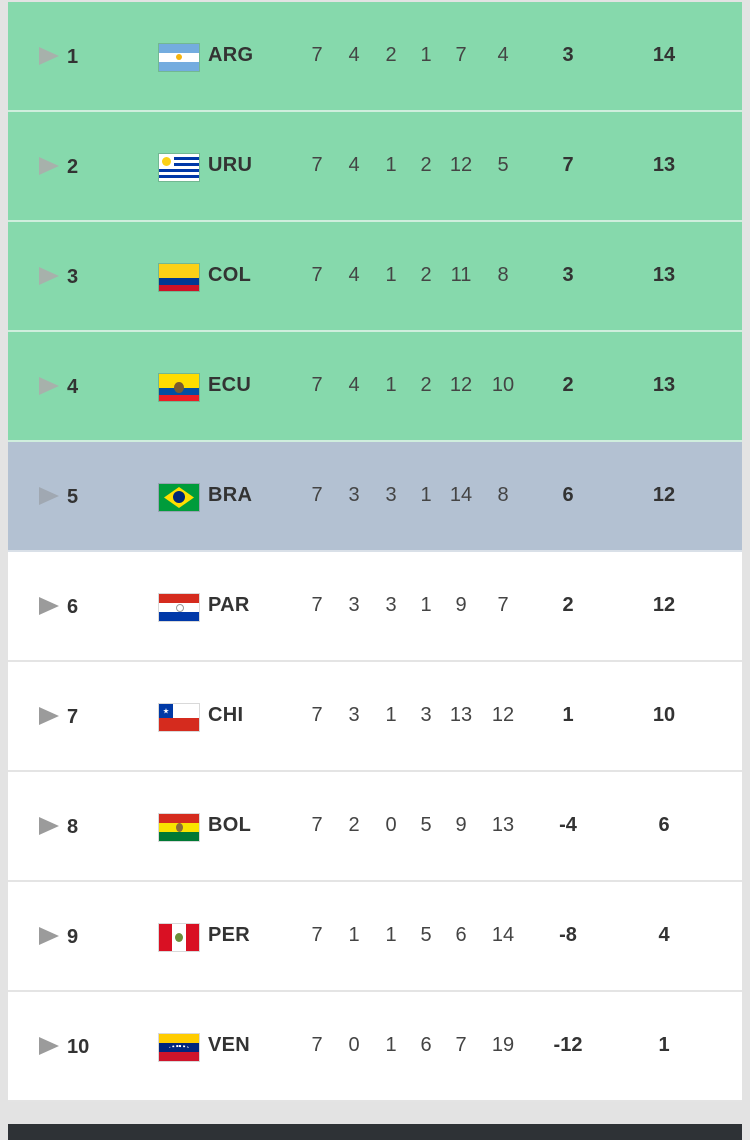 This screenshot has height=1140, width=750. What do you see at coordinates (426, 1045) in the screenshot?
I see `lost-cell: 6` at bounding box center [426, 1045].